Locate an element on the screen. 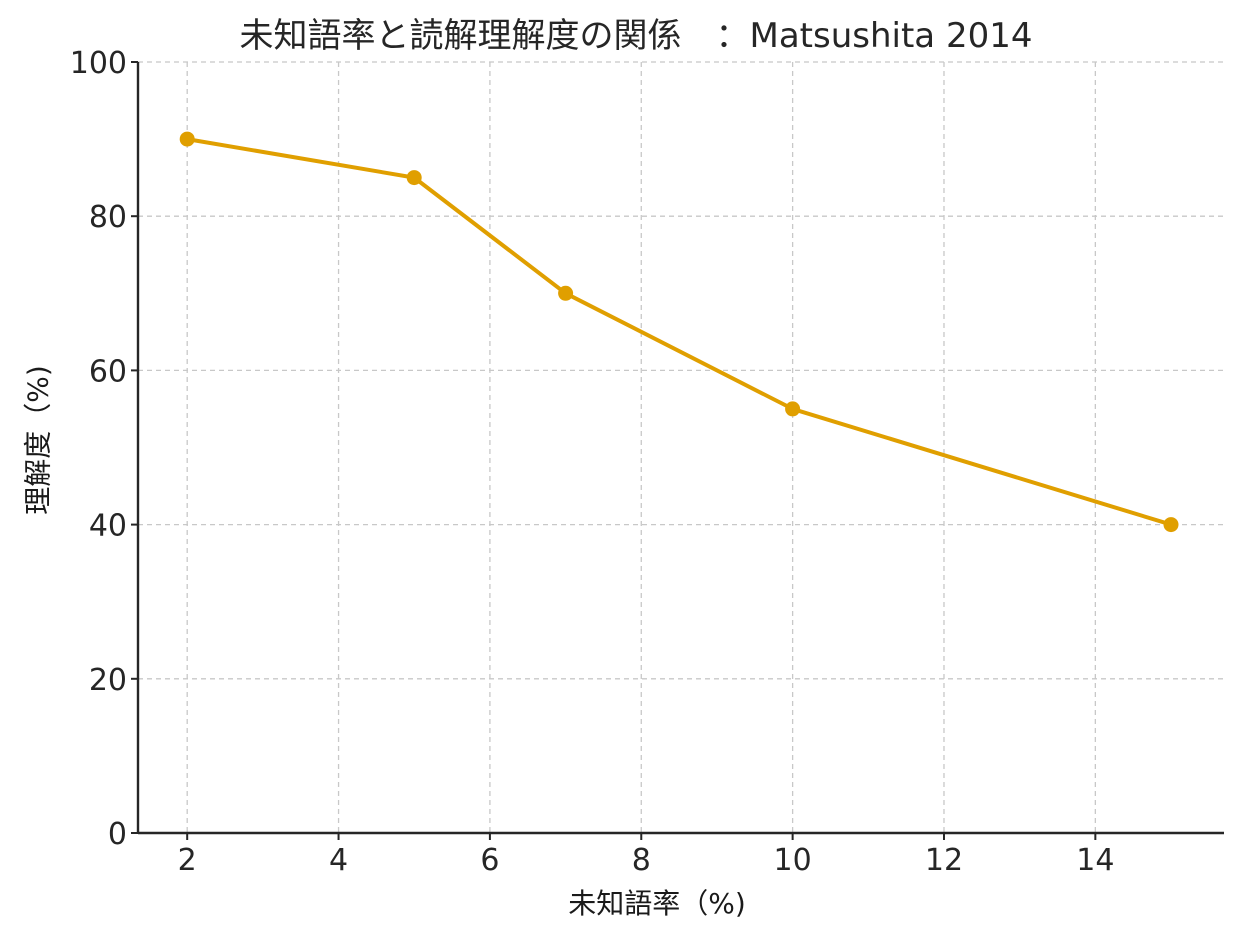 The image size is (1242, 940). y-axis-label: 理解度（%) is located at coordinates (38, 440).